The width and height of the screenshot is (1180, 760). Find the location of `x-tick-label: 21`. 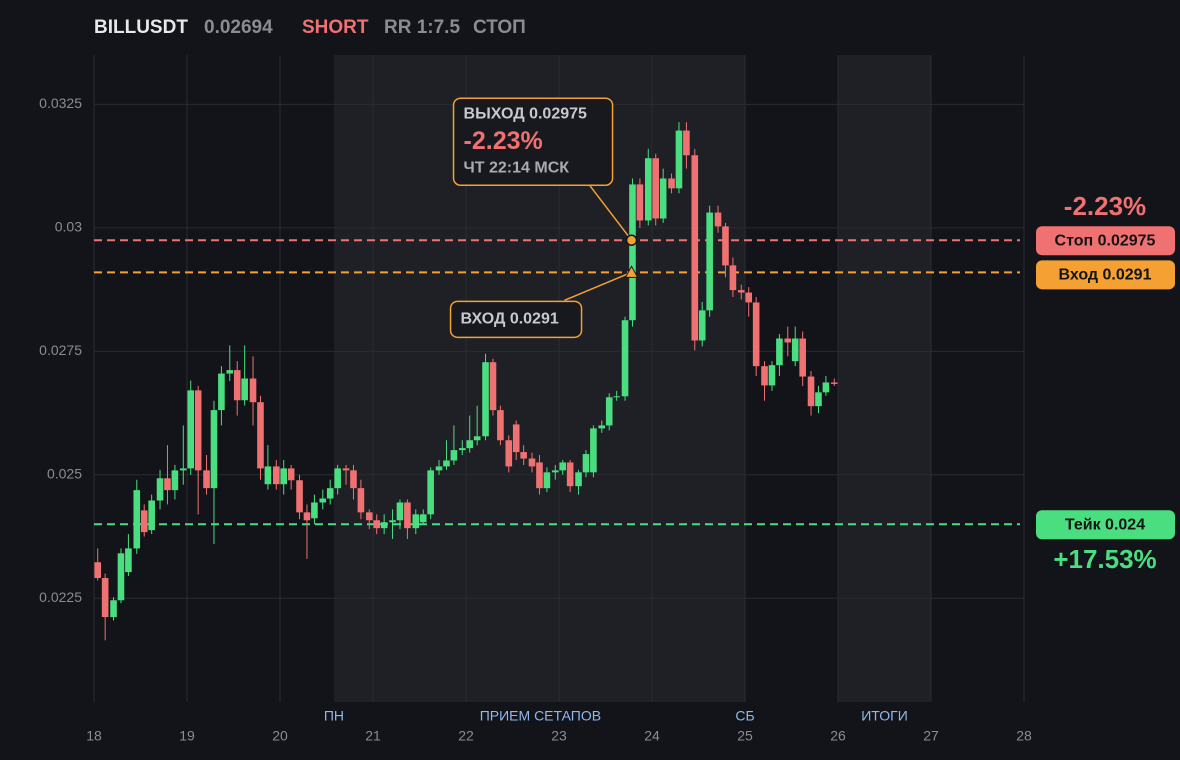

x-tick-label: 21 is located at coordinates (373, 736).